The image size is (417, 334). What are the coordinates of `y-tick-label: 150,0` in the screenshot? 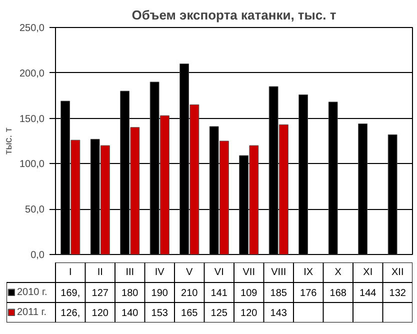 It's located at (32, 119).